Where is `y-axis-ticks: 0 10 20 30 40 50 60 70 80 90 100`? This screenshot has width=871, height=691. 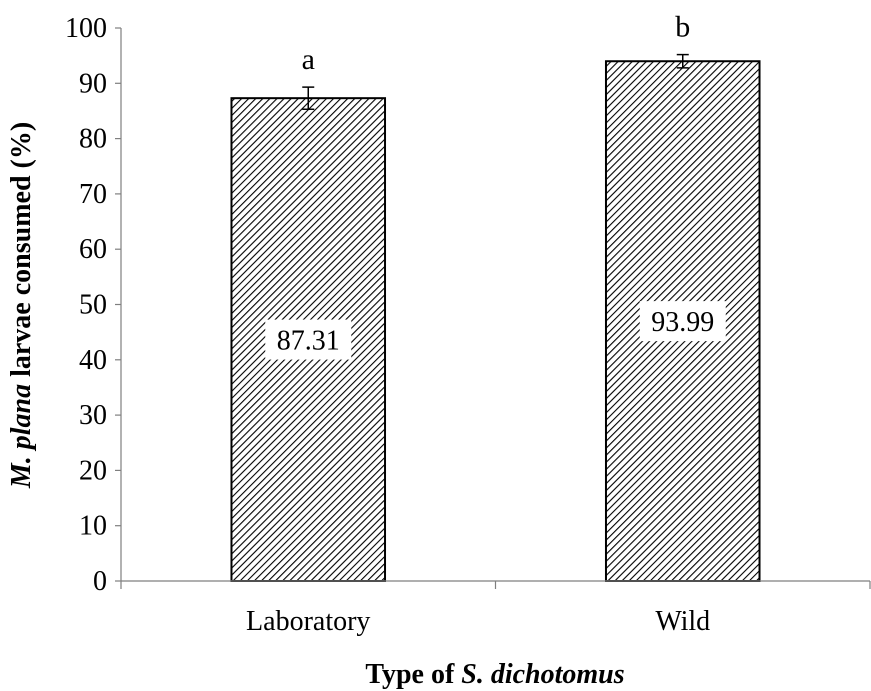
y-axis-ticks: 0 10 20 30 40 50 60 70 80 90 100 is located at coordinates (93, 305).